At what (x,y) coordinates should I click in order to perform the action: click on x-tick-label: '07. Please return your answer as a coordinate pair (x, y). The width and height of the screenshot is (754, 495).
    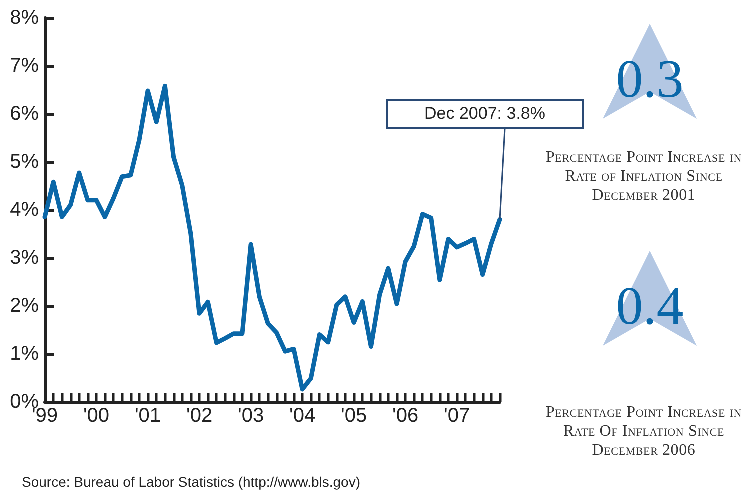
    Looking at the image, I should click on (457, 416).